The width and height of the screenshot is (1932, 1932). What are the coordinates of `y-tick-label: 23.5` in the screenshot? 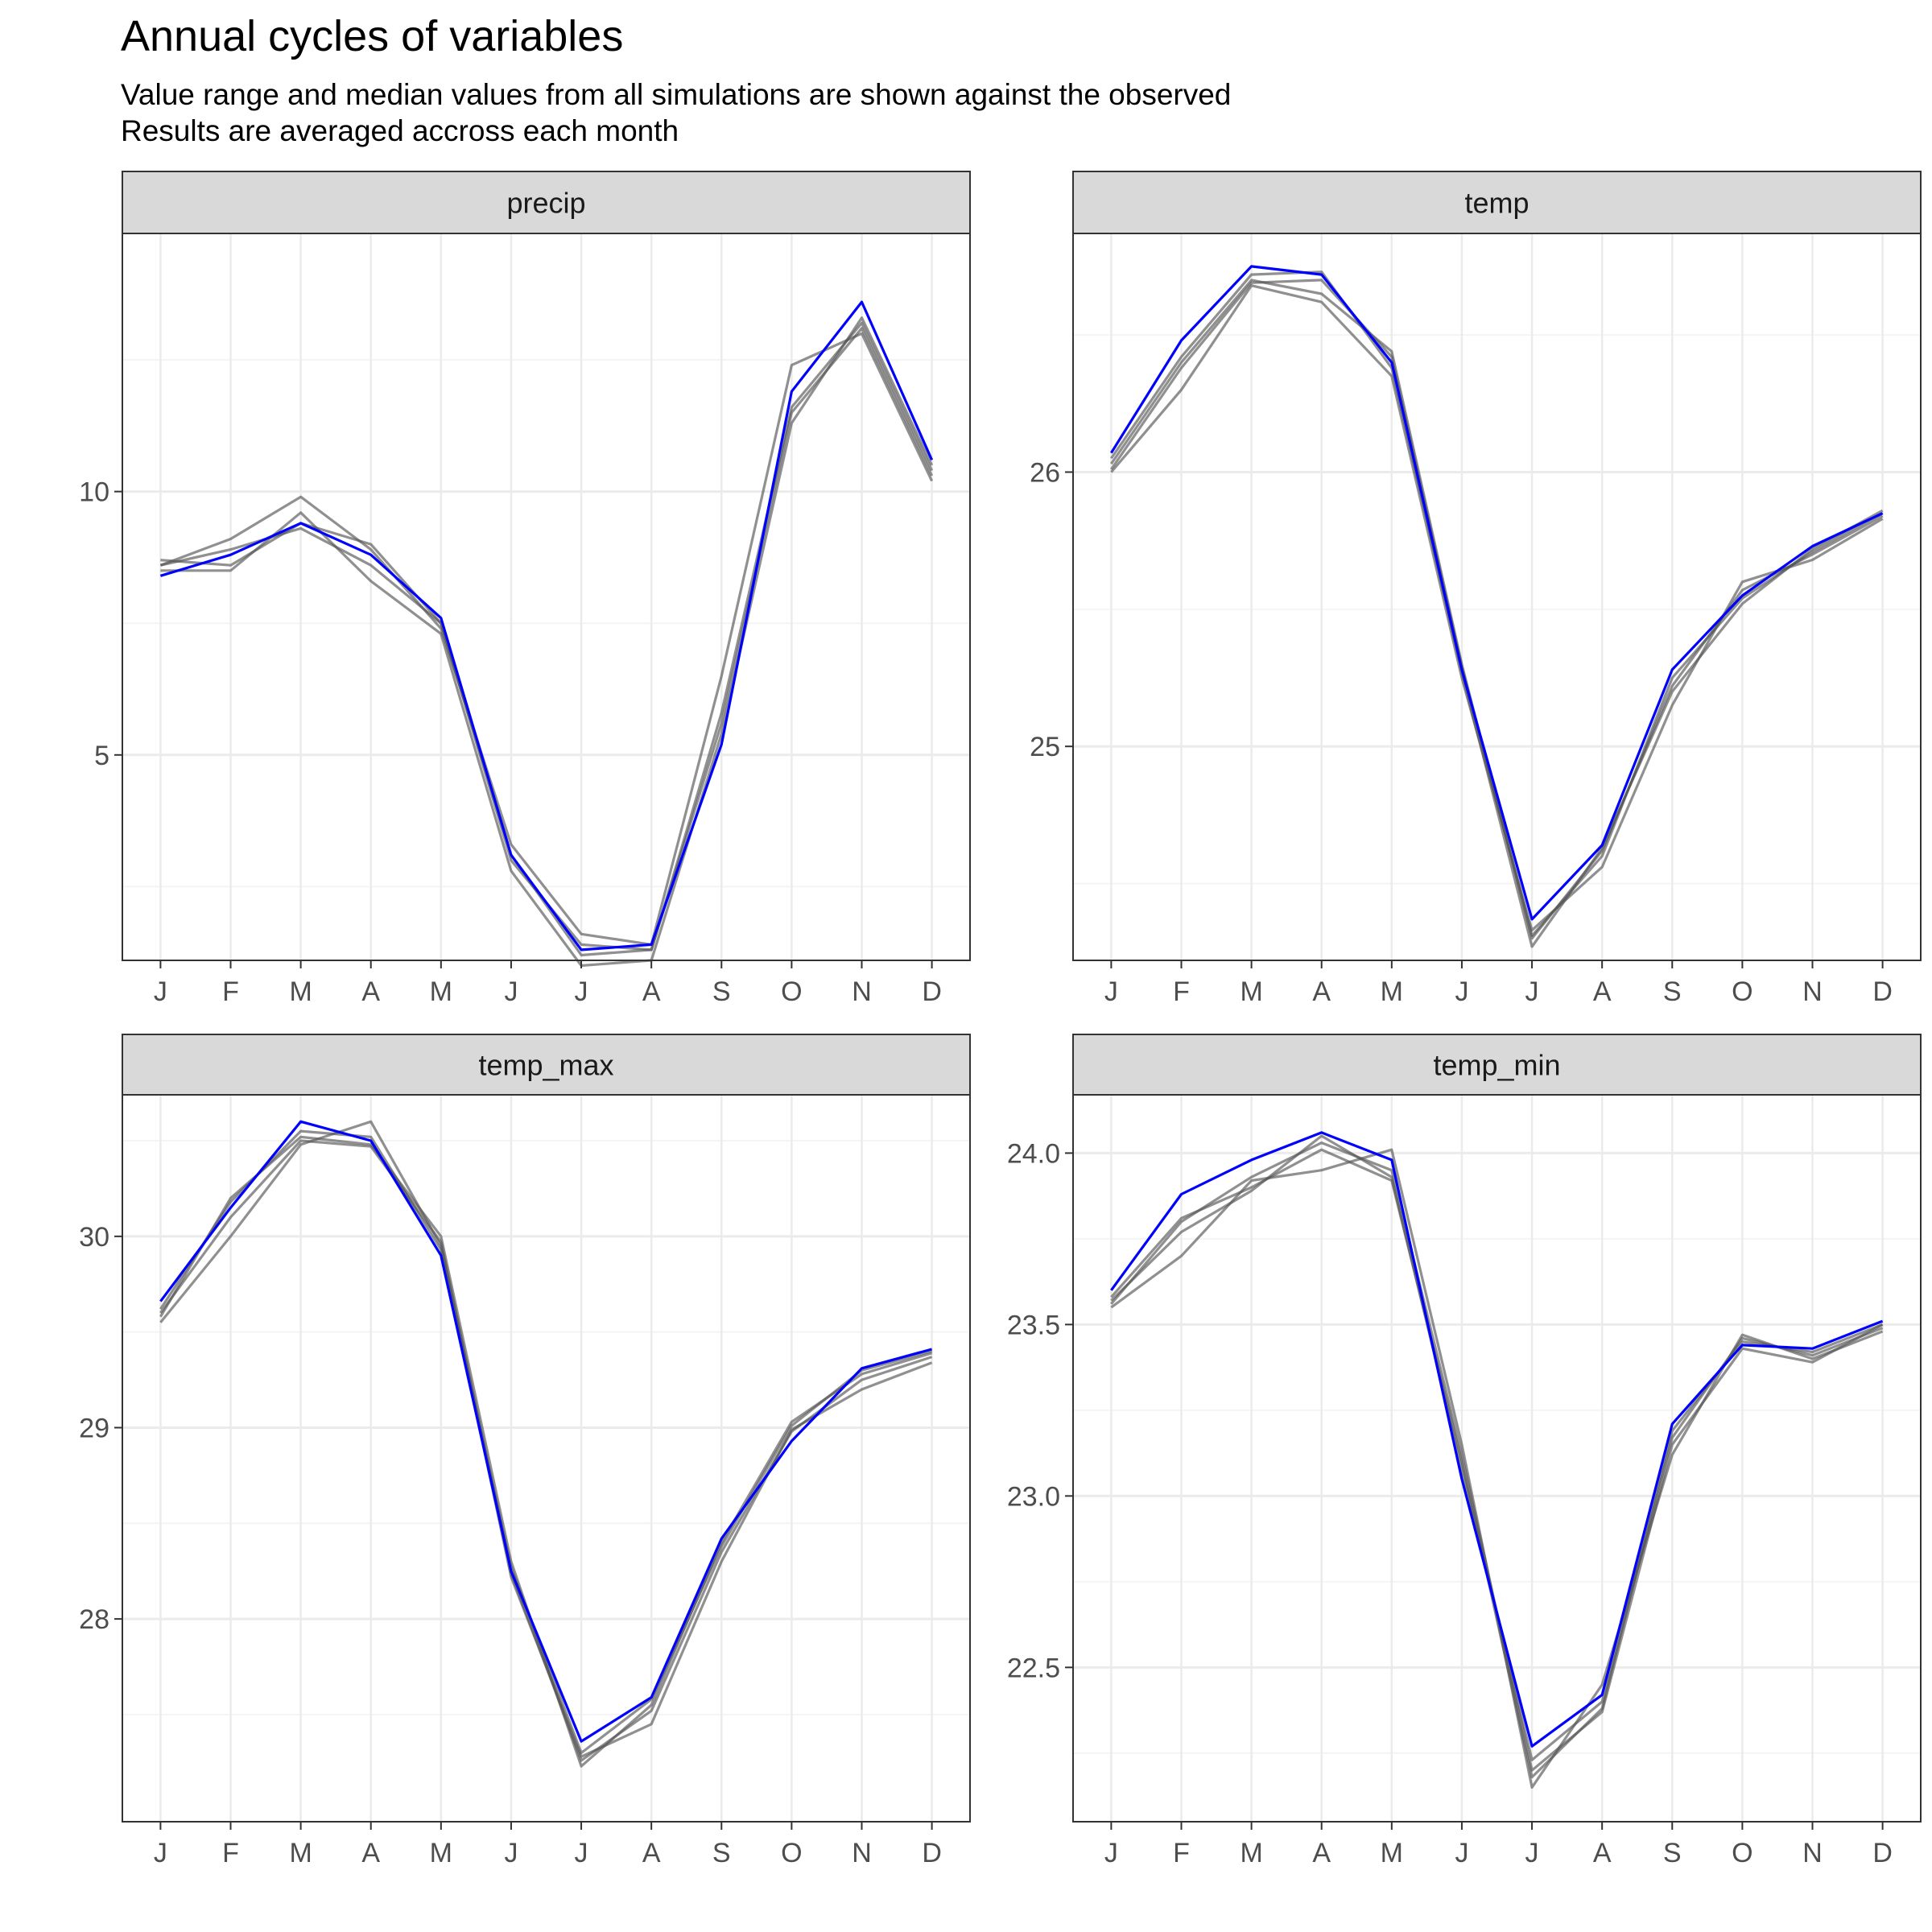 It's located at (1033, 1325).